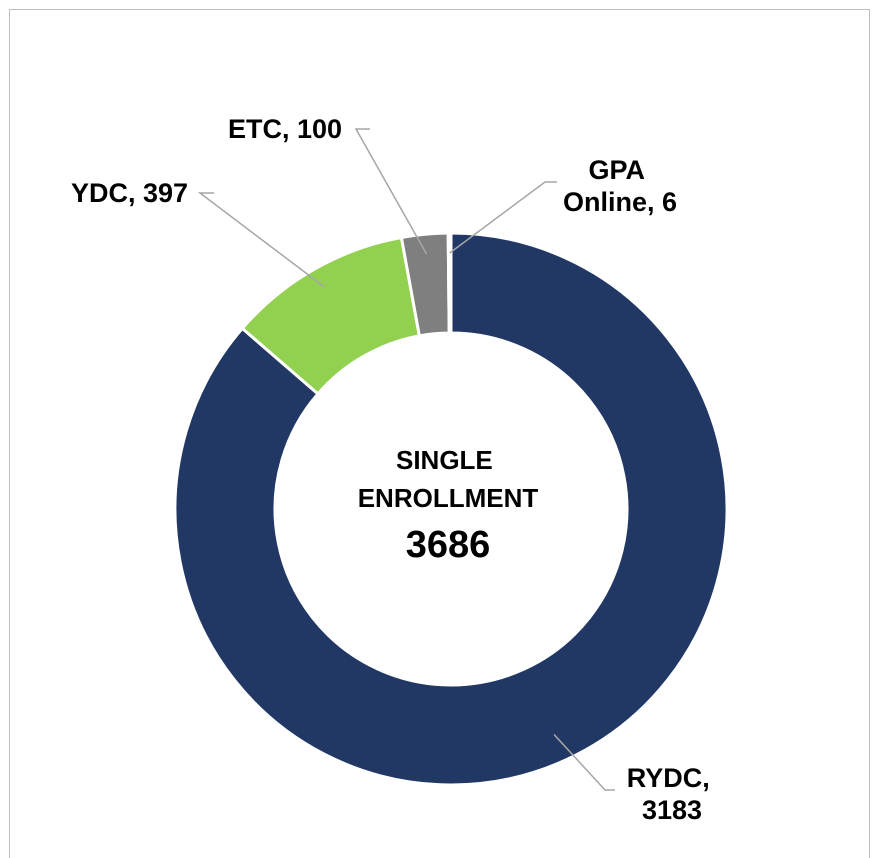  What do you see at coordinates (448, 545) in the screenshot?
I see `center-total: 3686` at bounding box center [448, 545].